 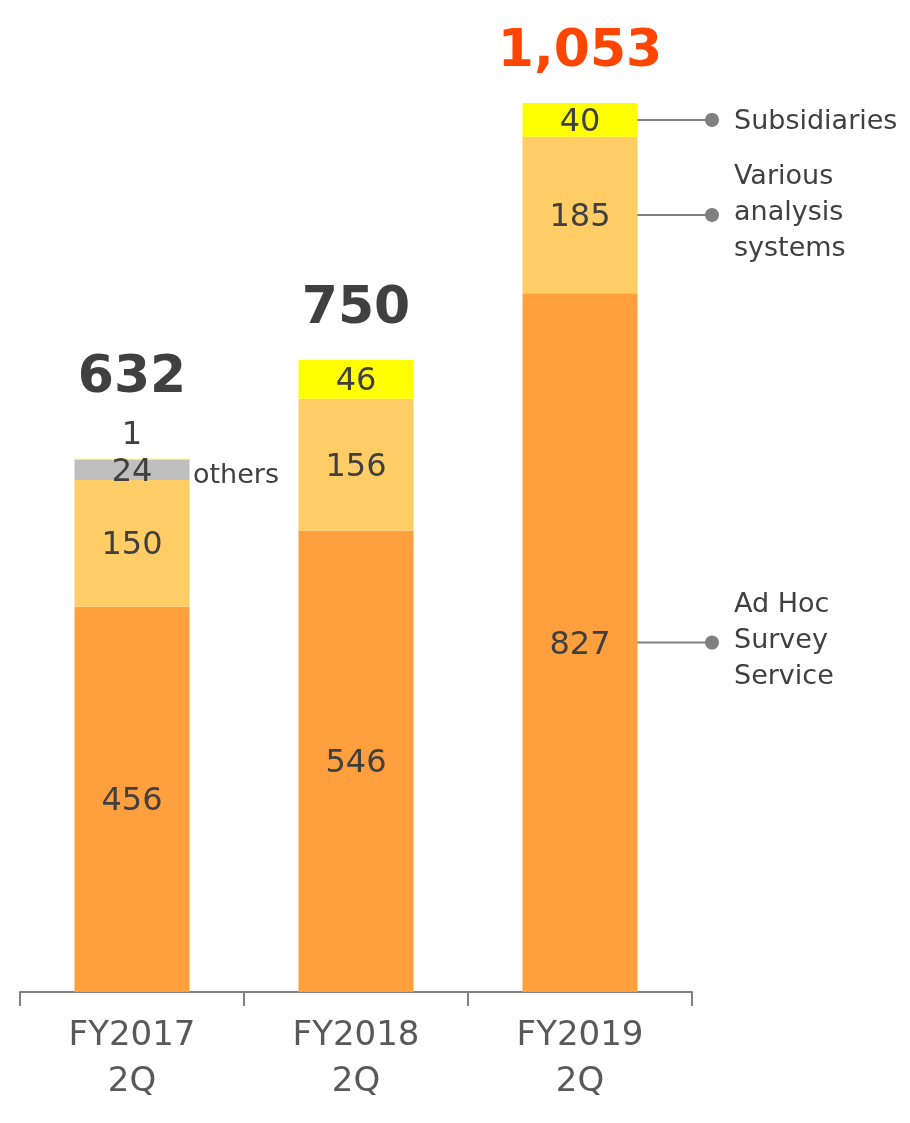 What do you see at coordinates (816, 120) in the screenshot?
I see `text: Subsidiaries` at bounding box center [816, 120].